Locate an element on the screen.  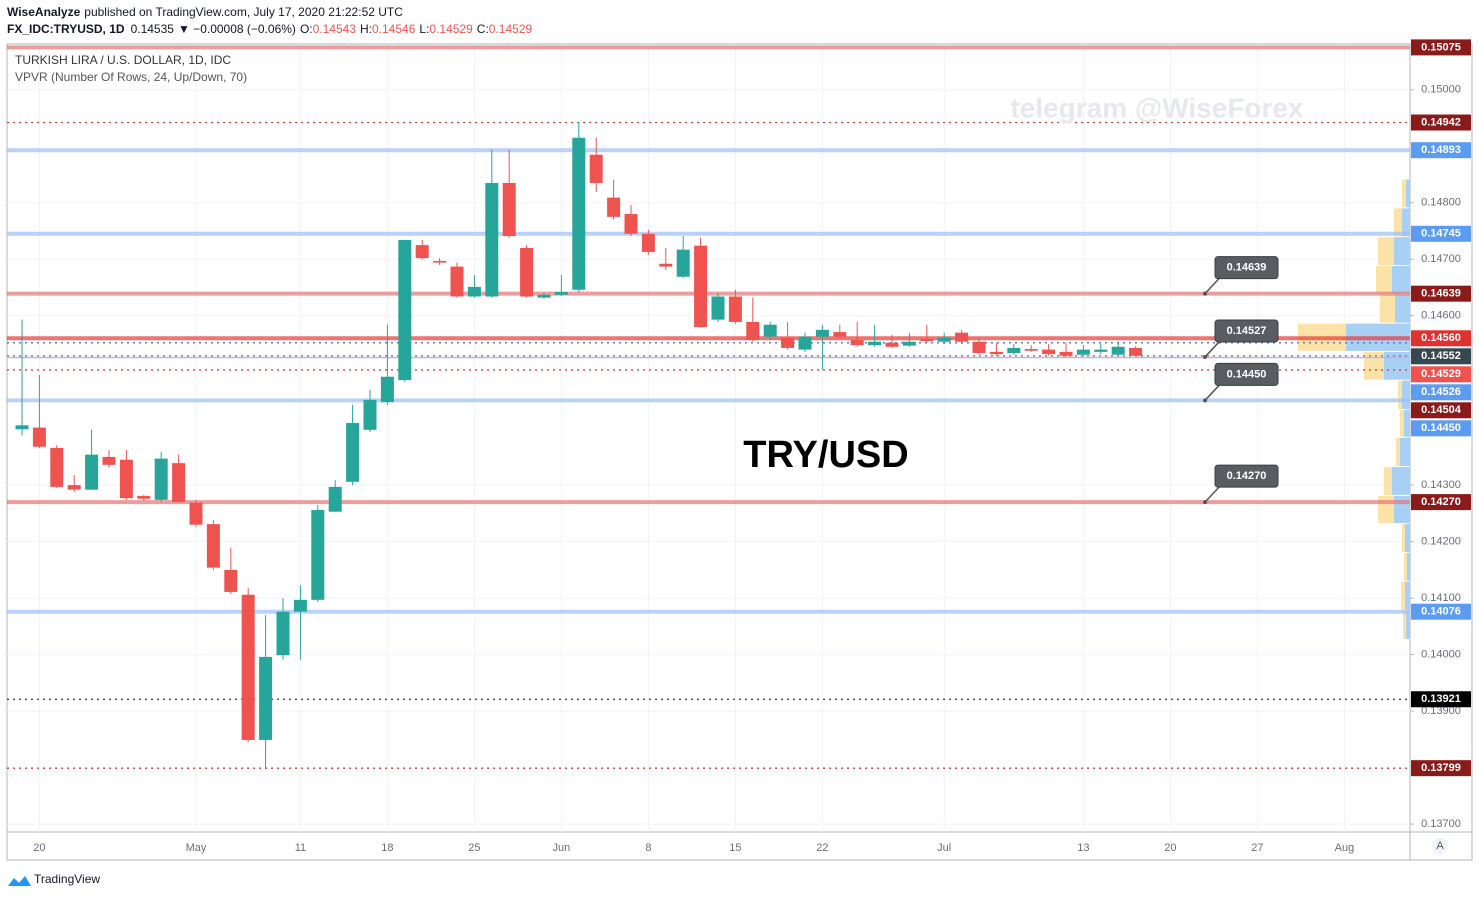
level-label: 0.14270 is located at coordinates (1441, 502).